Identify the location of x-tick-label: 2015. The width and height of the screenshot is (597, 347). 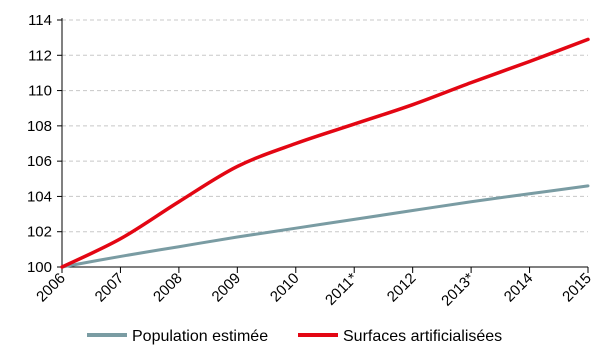
(577, 288).